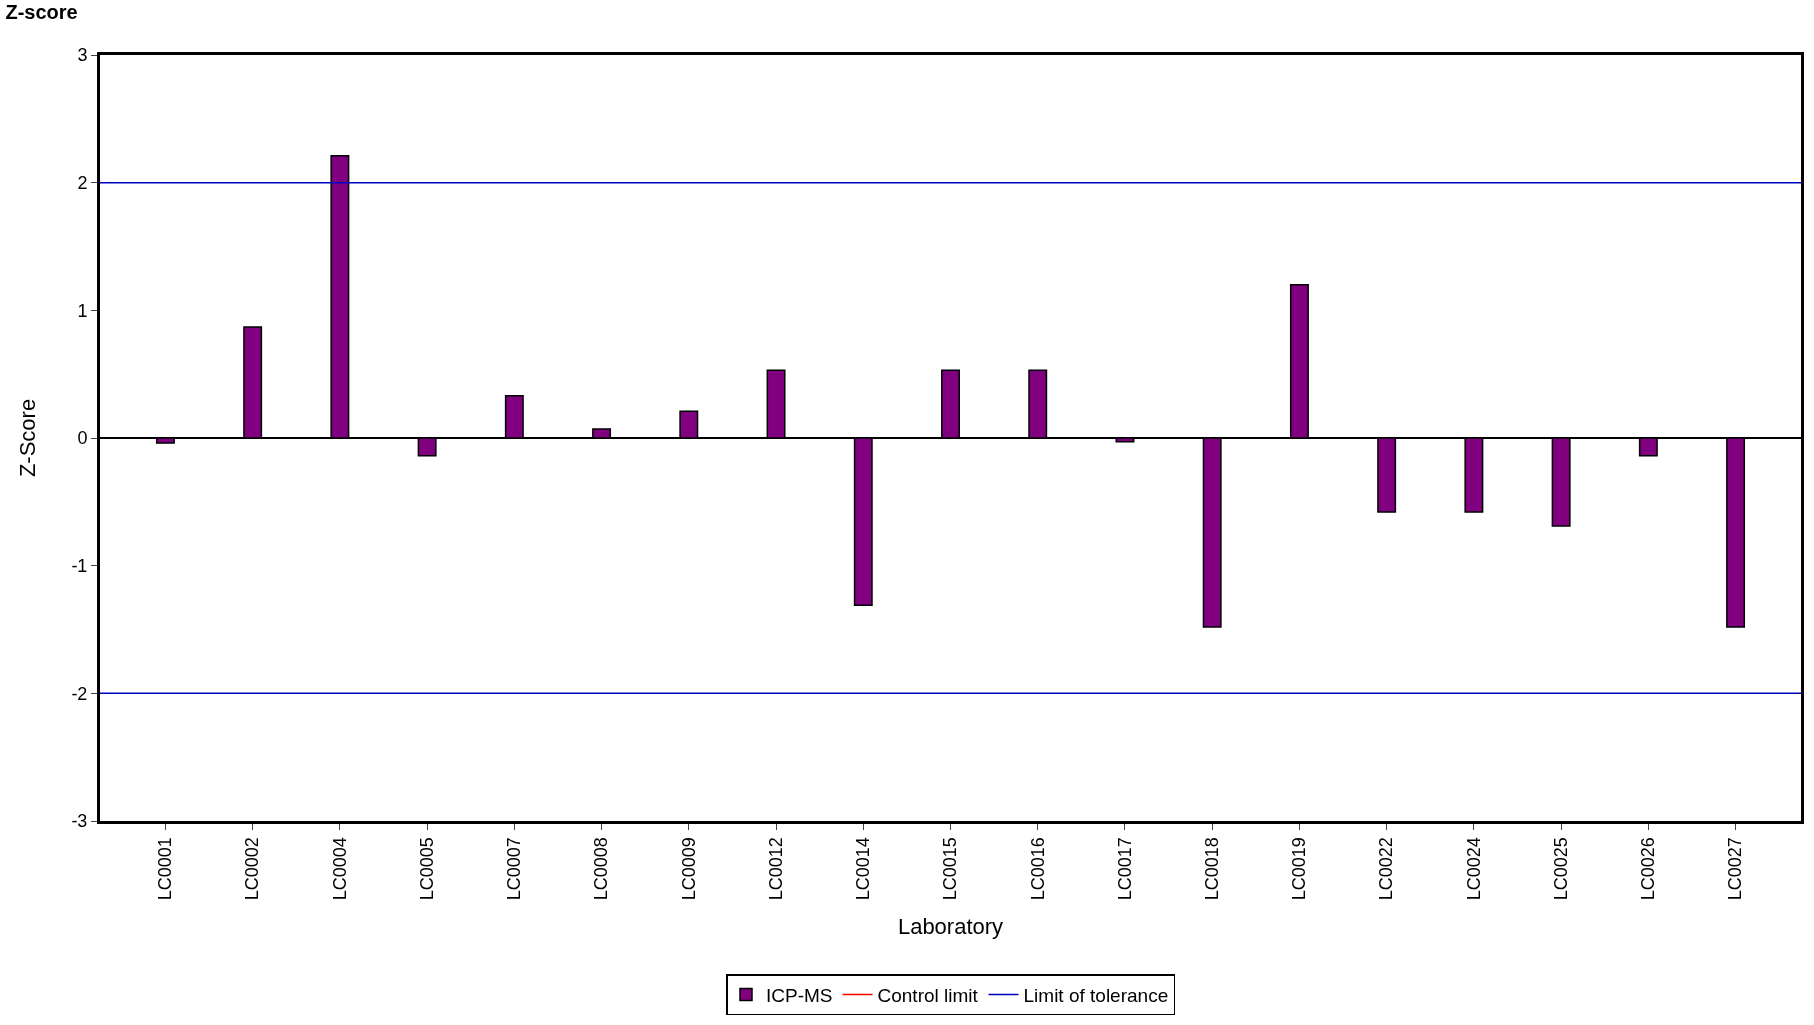 Image resolution: width=1814 pixels, height=1025 pixels. What do you see at coordinates (514, 869) in the screenshot?
I see `x-tick-label: LC0007` at bounding box center [514, 869].